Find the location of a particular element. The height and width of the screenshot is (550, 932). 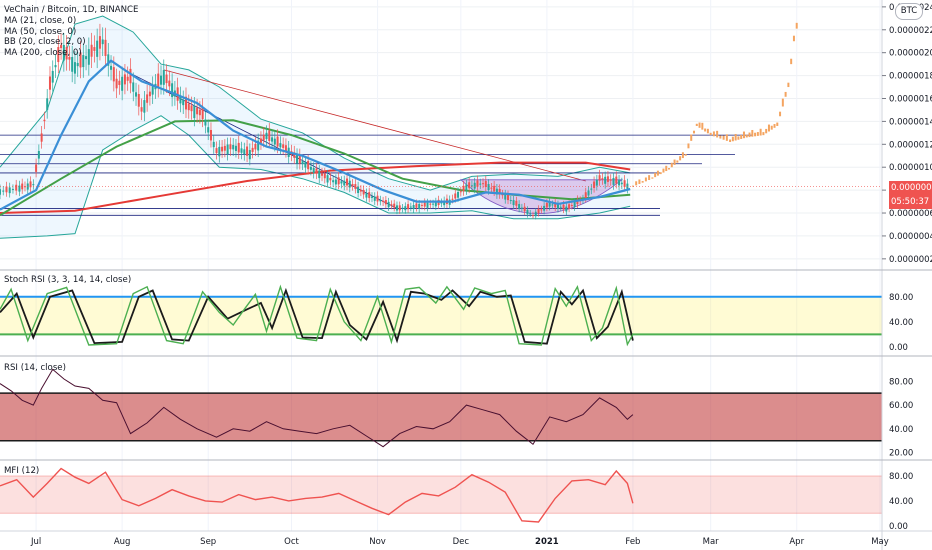

rsi-pane is located at coordinates (441, 408).